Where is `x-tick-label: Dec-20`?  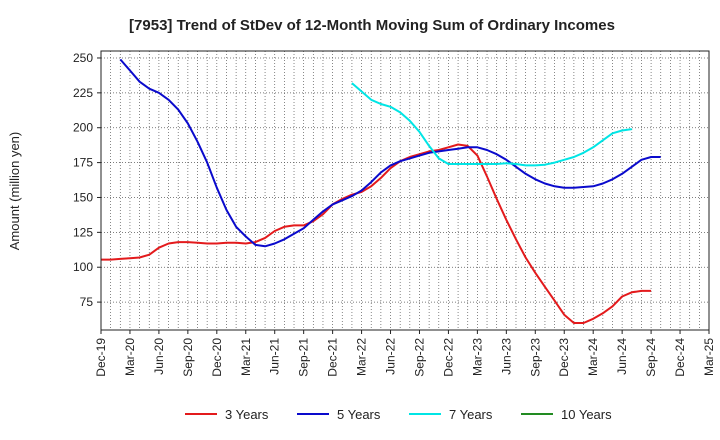 x-tick-label: Dec-20 is located at coordinates (217, 357).